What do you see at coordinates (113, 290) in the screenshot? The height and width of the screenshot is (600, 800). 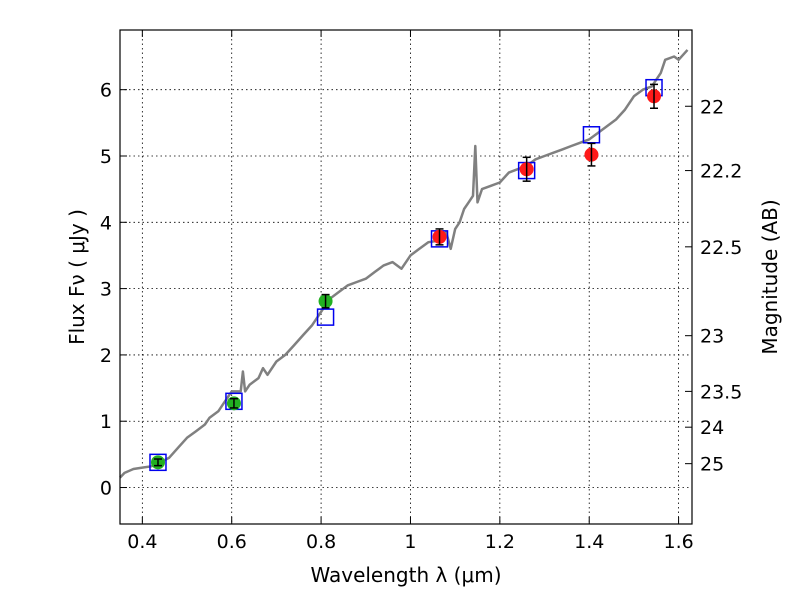 I see `y-axis-ticks: 0 1 2 3 4 5 6` at bounding box center [113, 290].